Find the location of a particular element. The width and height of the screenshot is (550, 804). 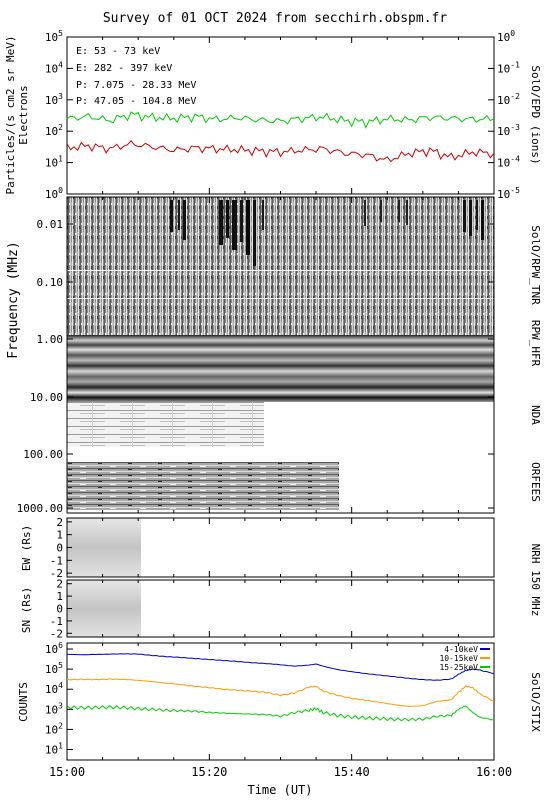

particles-right-tick-label: 10⁻² is located at coordinates (508, 99).